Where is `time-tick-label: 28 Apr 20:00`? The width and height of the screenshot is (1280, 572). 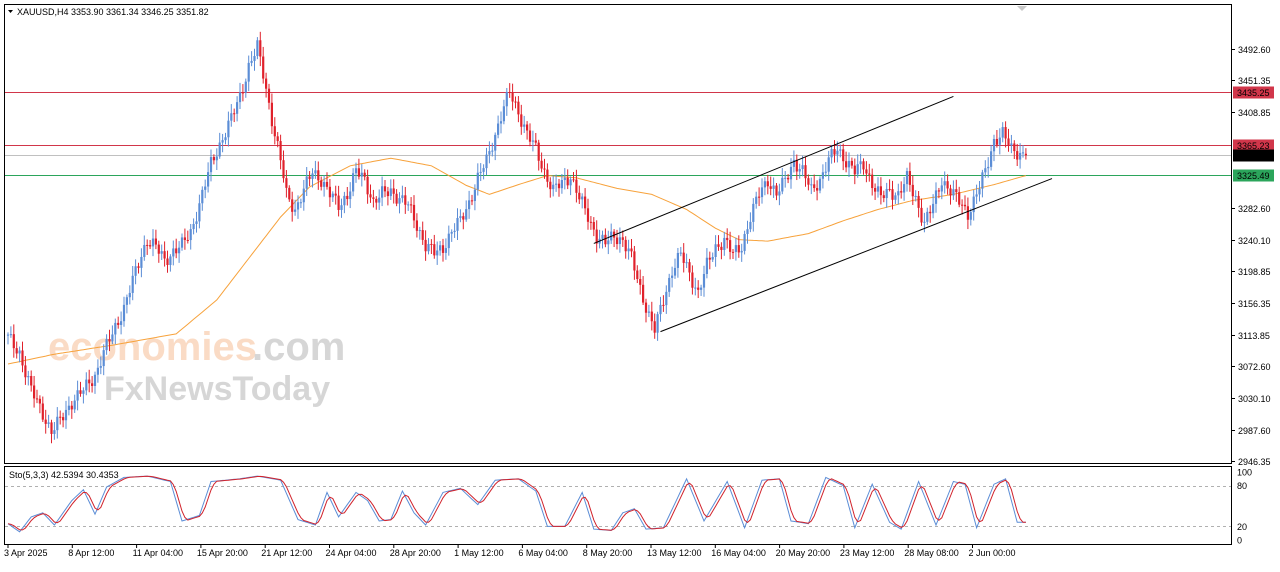 time-tick-label: 28 Apr 20:00 is located at coordinates (415, 553).